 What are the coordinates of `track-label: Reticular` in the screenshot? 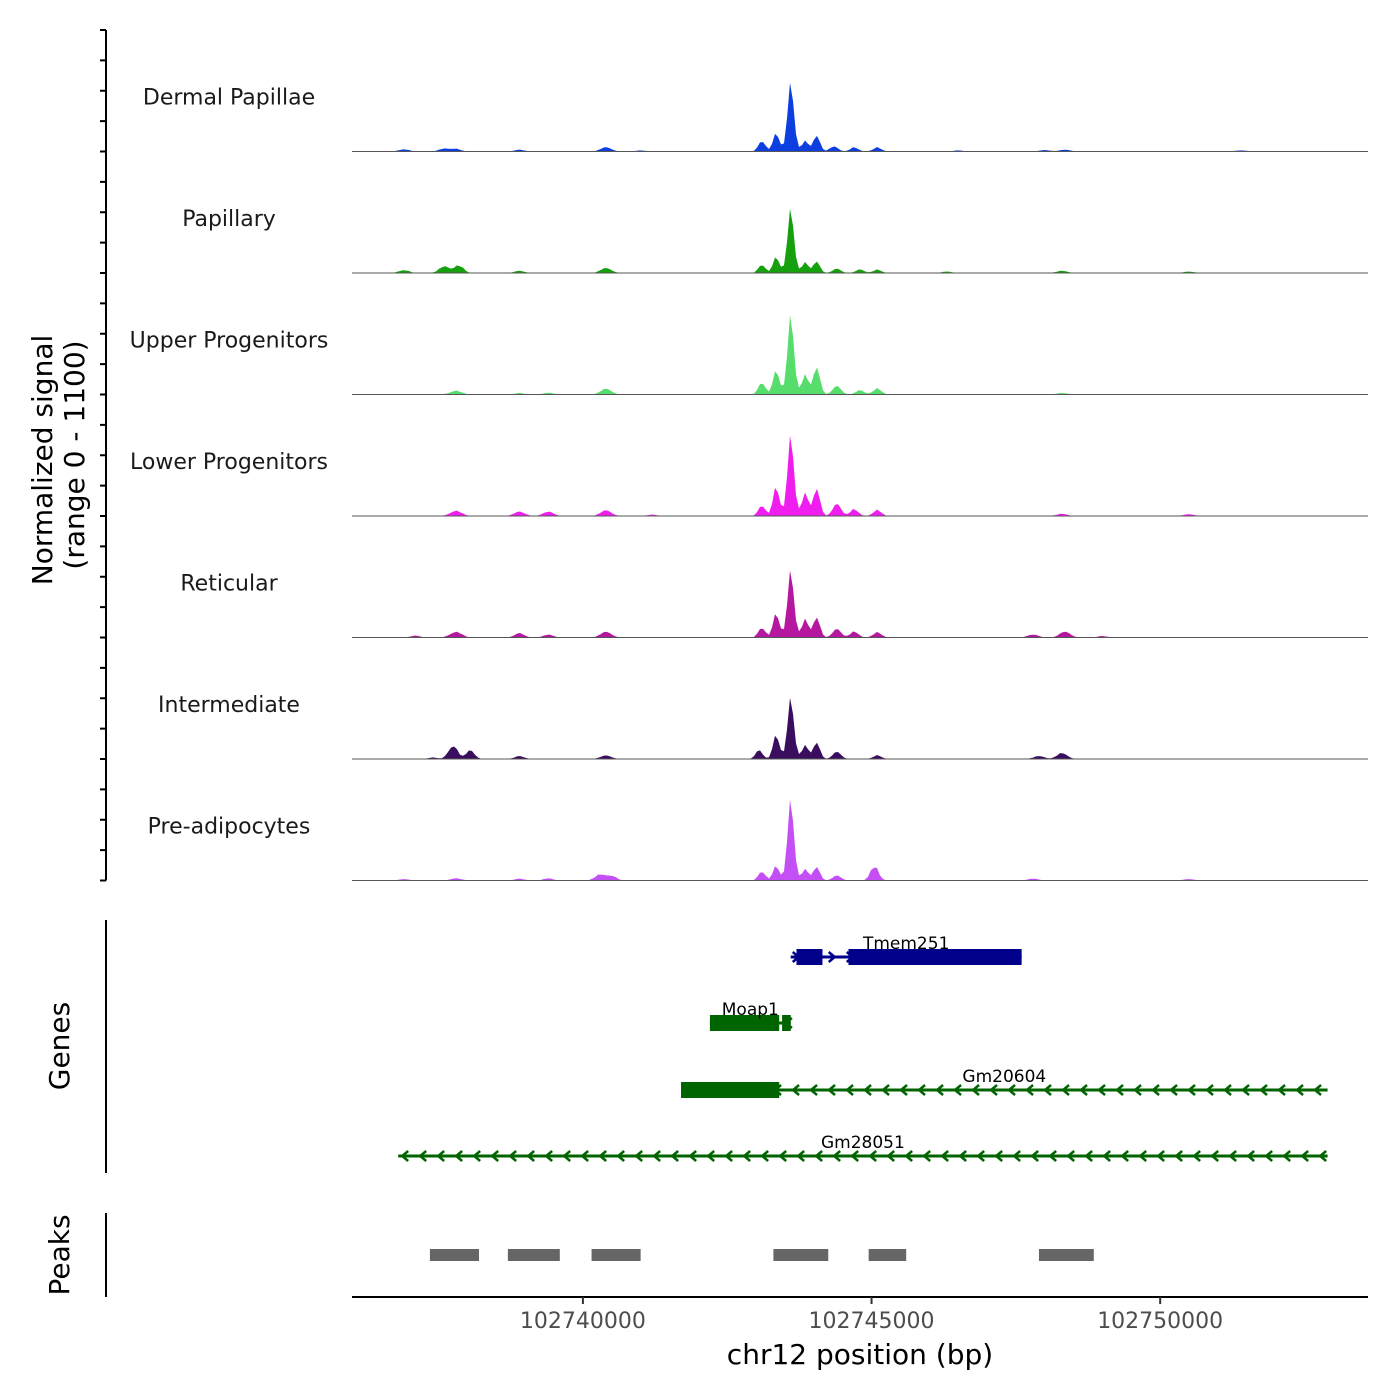 It's located at (229, 584).